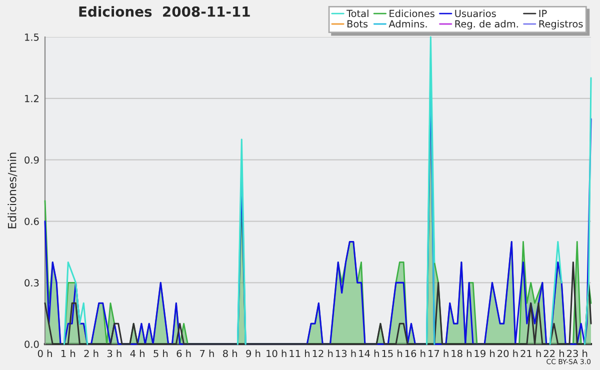 This screenshot has height=370, width=600. Describe the element at coordinates (31, 222) in the screenshot. I see `y-tick-label: 0.6` at that location.